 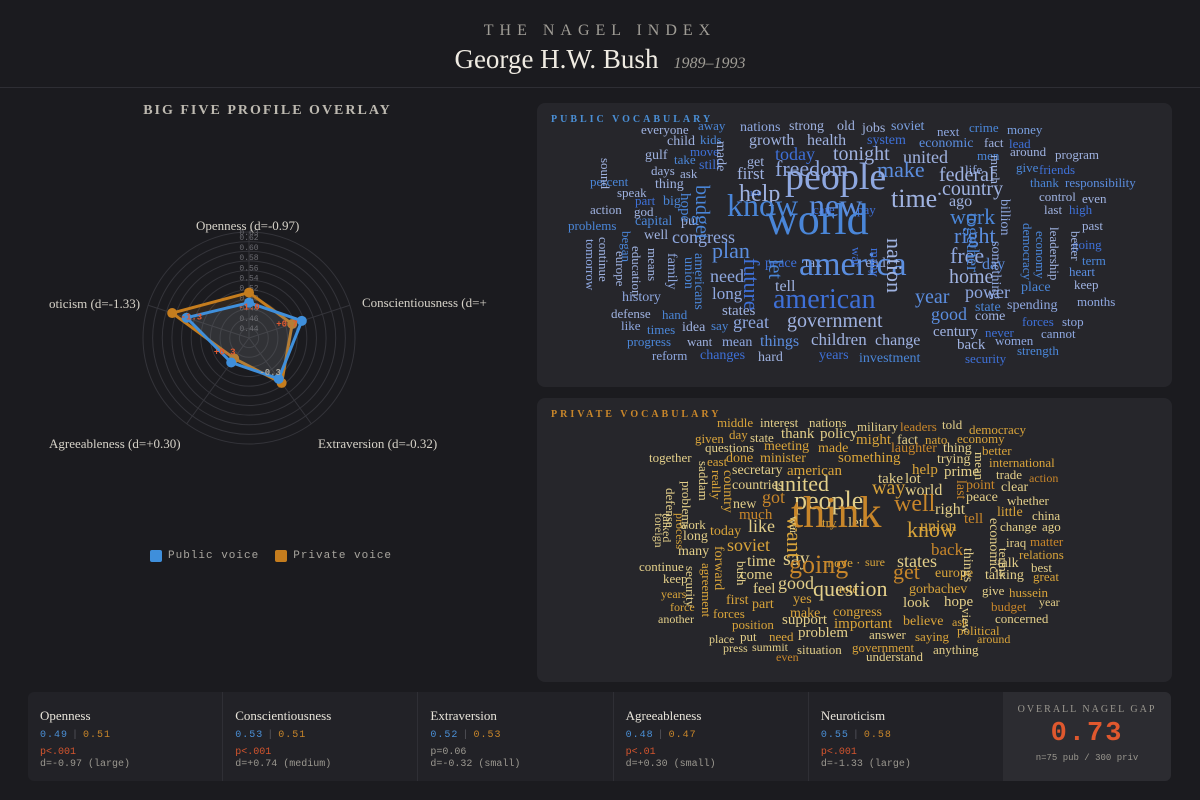 What do you see at coordinates (998, 429) in the screenshot?
I see `cloud-word: democracy` at bounding box center [998, 429].